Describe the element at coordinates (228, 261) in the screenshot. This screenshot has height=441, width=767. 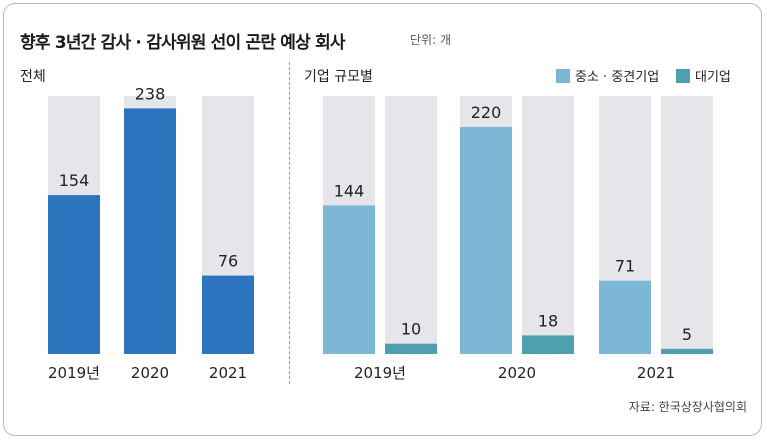
I see `bar-total-2-label: 76` at that location.